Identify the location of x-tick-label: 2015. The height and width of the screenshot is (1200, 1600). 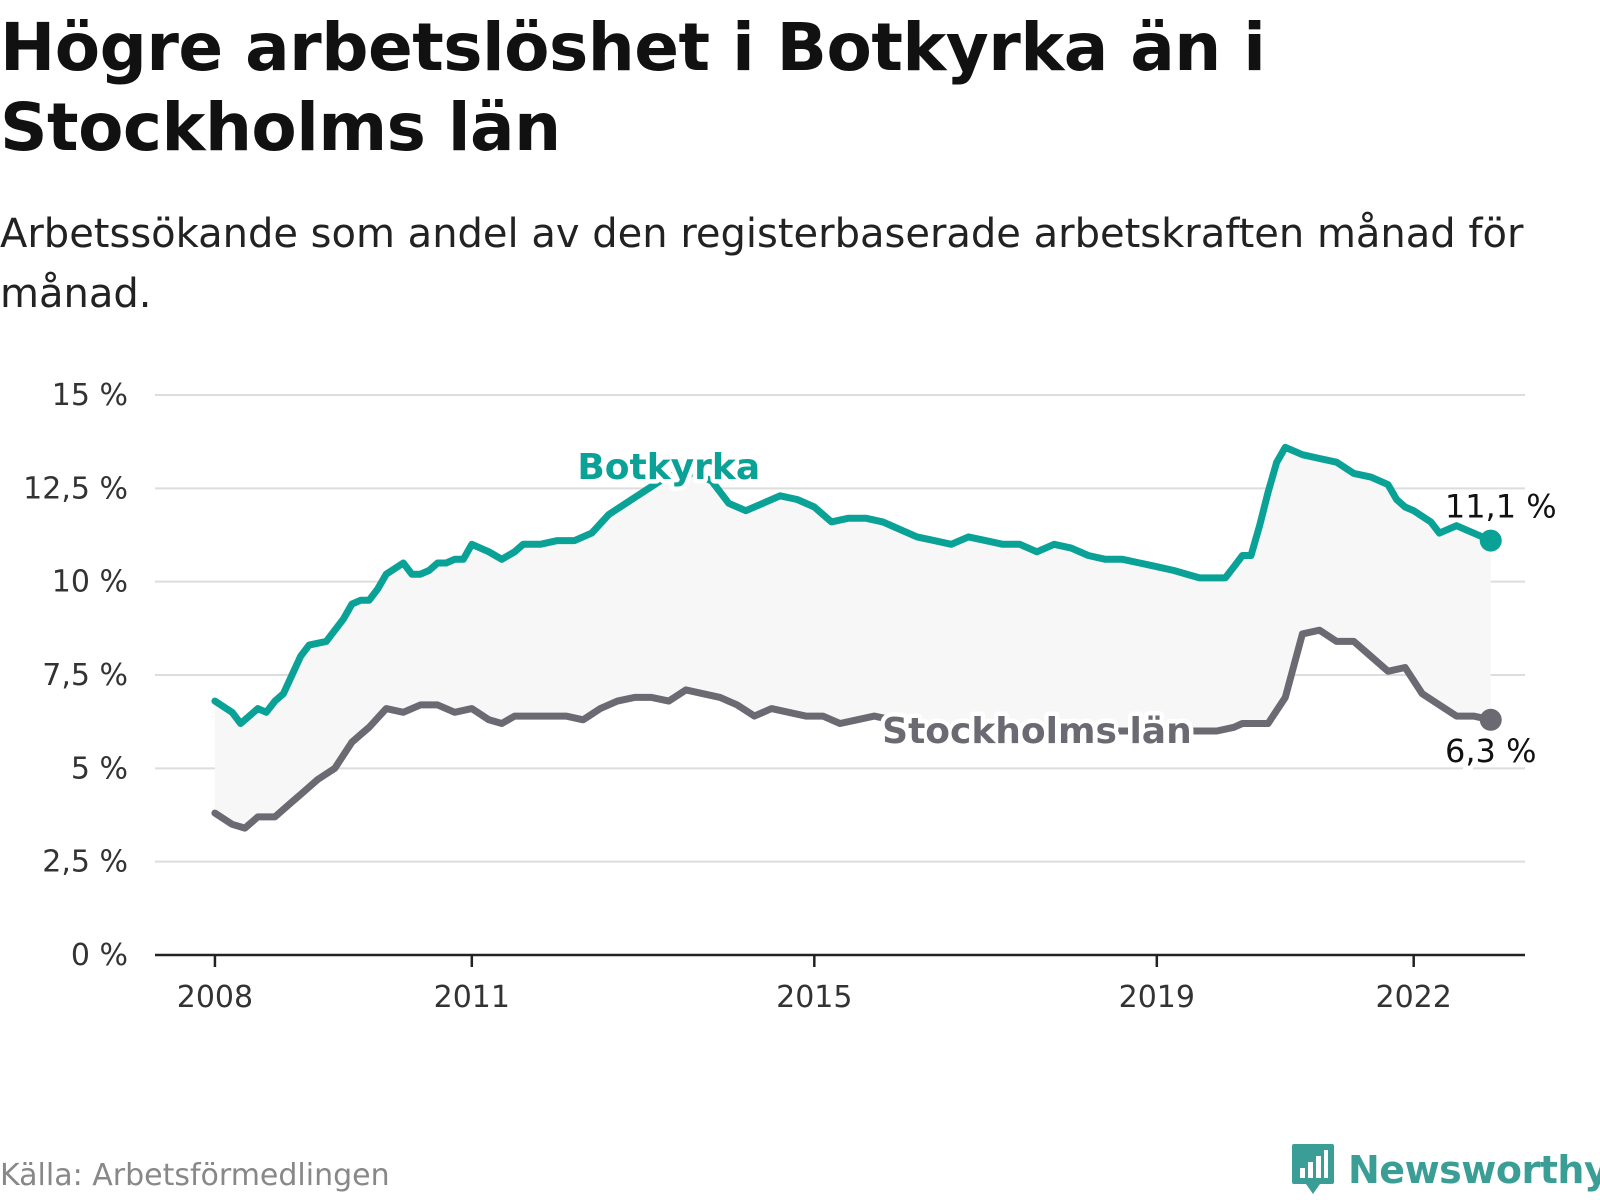
(814, 997).